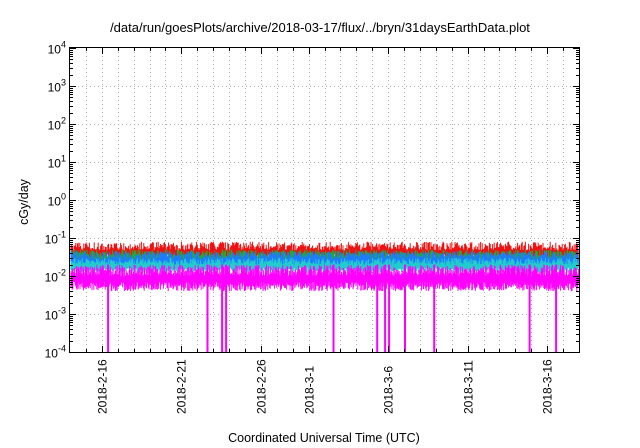 This screenshot has width=640, height=448. I want to click on x-tick-label: 2018-3-11, so click(469, 387).